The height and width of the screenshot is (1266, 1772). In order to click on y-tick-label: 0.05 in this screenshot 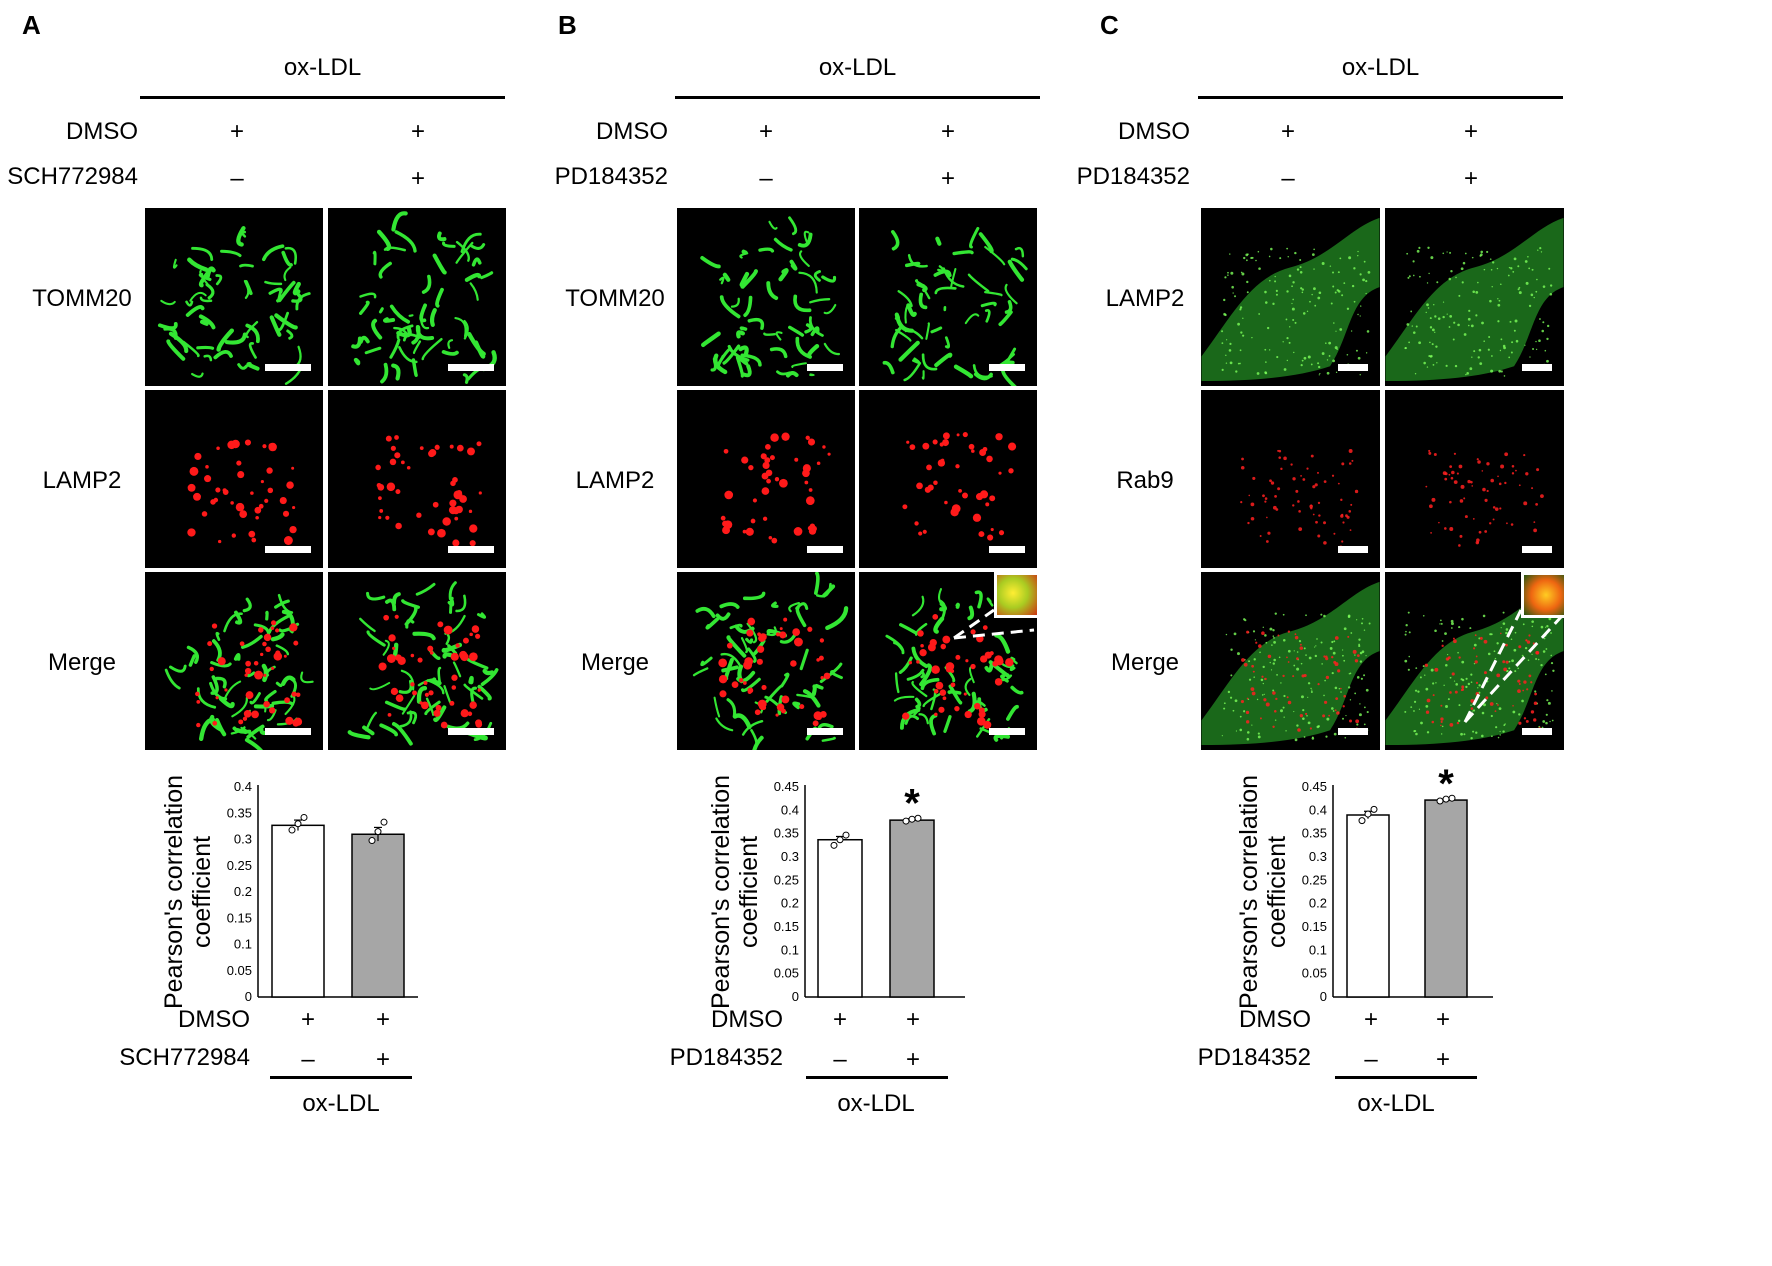, I will do `click(786, 973)`.